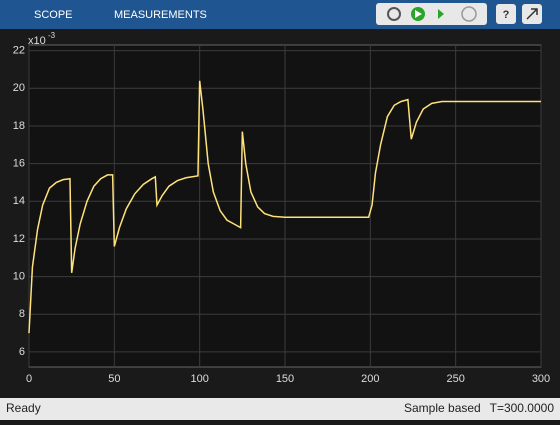 The image size is (560, 425). What do you see at coordinates (22, 352) in the screenshot?
I see `y-tick-label: 6` at bounding box center [22, 352].